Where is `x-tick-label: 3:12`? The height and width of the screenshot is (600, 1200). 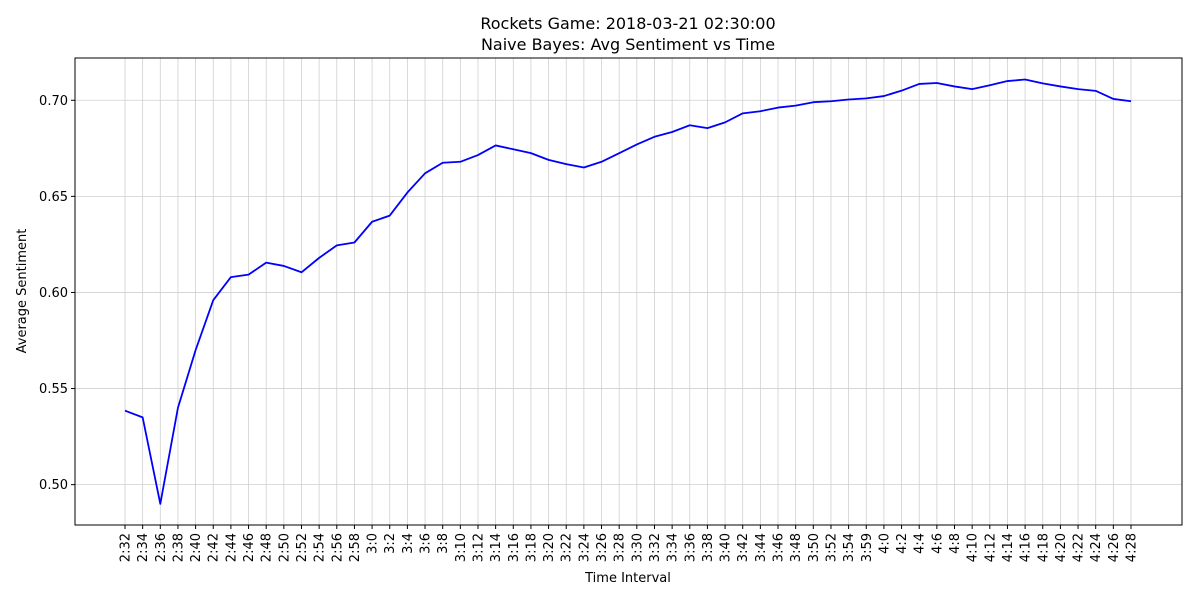 x-tick-label: 3:12 is located at coordinates (478, 547).